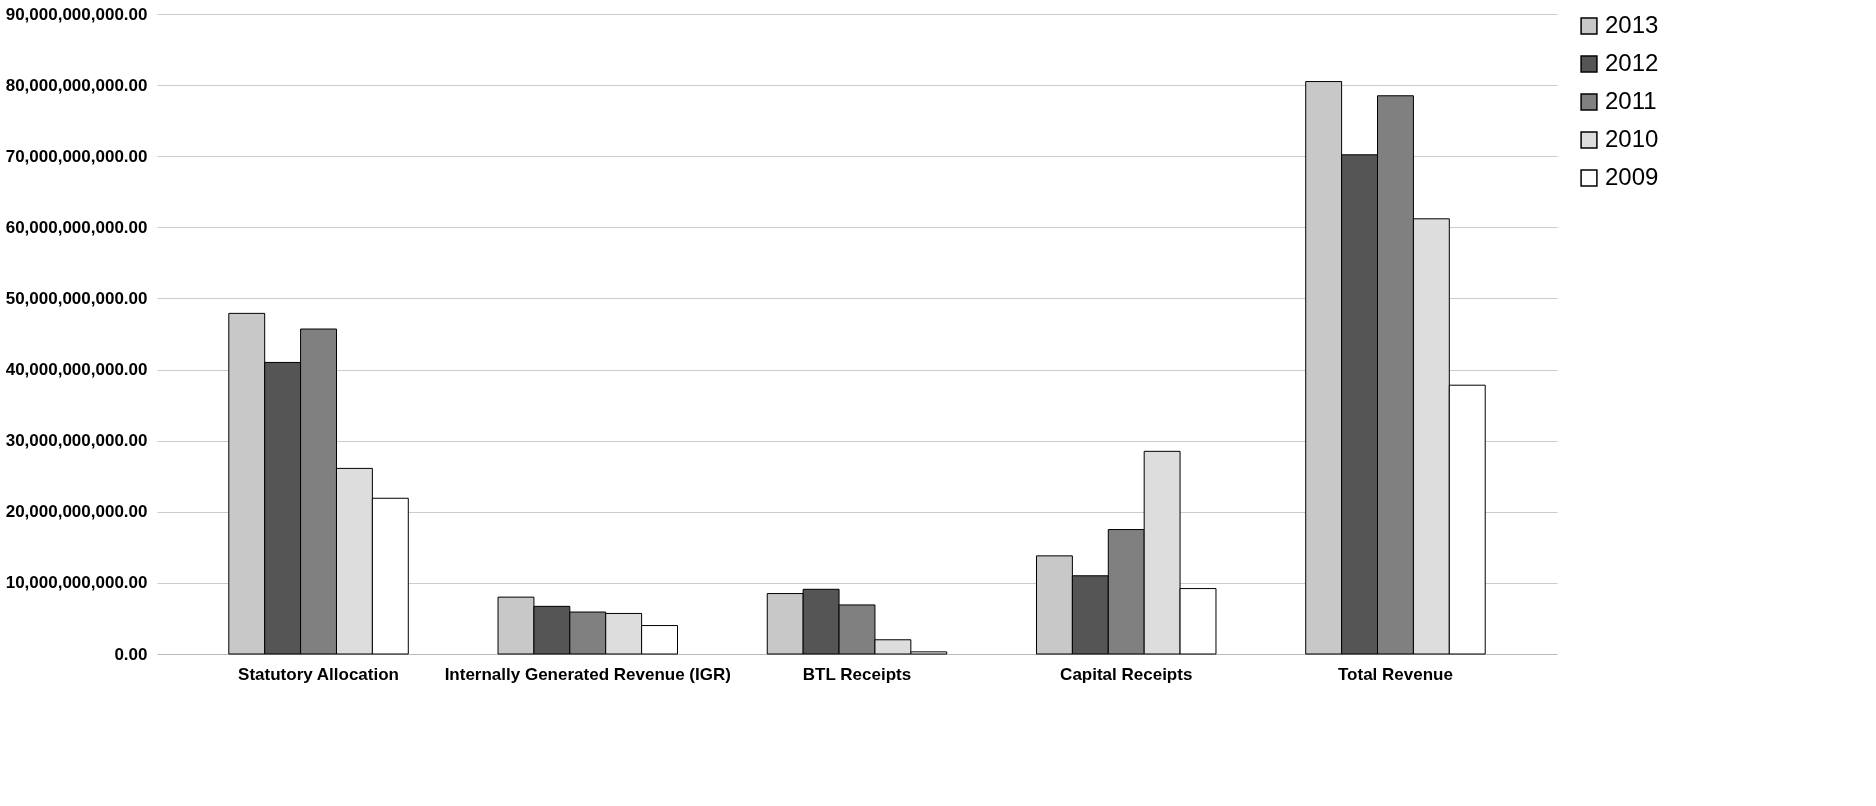 This screenshot has width=1876, height=806. What do you see at coordinates (1632, 24) in the screenshot?
I see `legend-label: 2013` at bounding box center [1632, 24].